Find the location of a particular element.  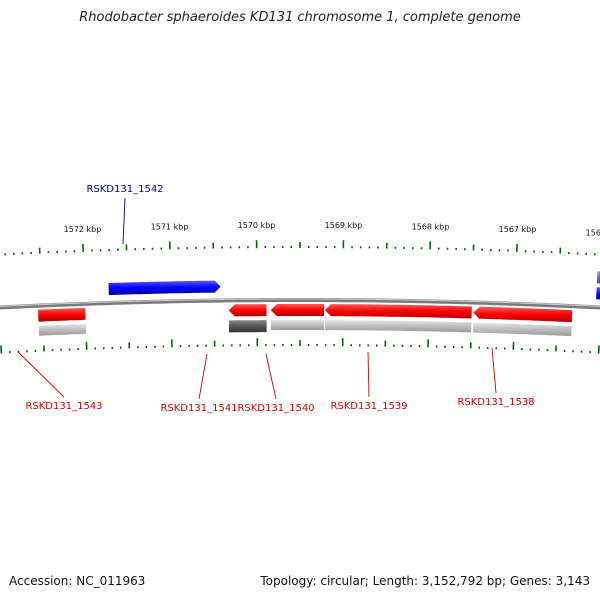

features is located at coordinates (319, 304).